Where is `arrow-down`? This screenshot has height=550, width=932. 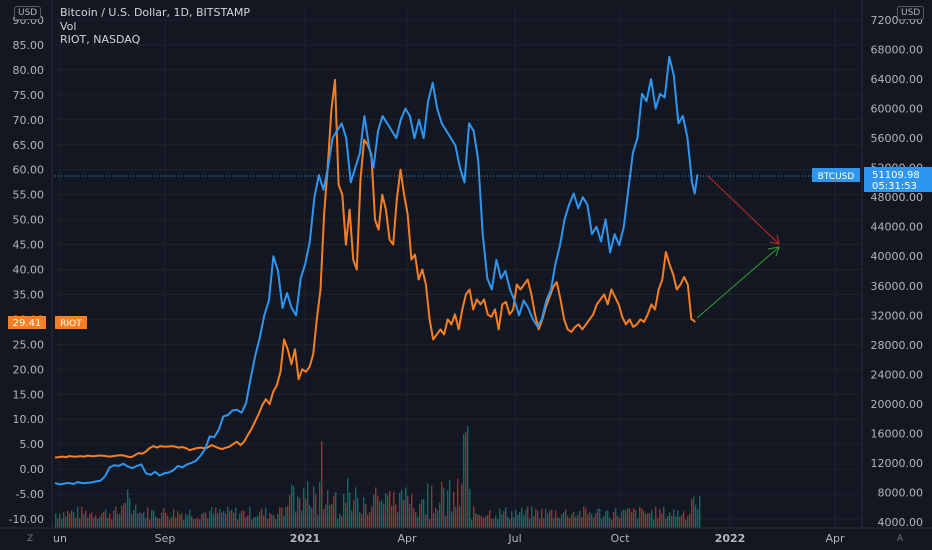
arrow-down is located at coordinates (743, 209).